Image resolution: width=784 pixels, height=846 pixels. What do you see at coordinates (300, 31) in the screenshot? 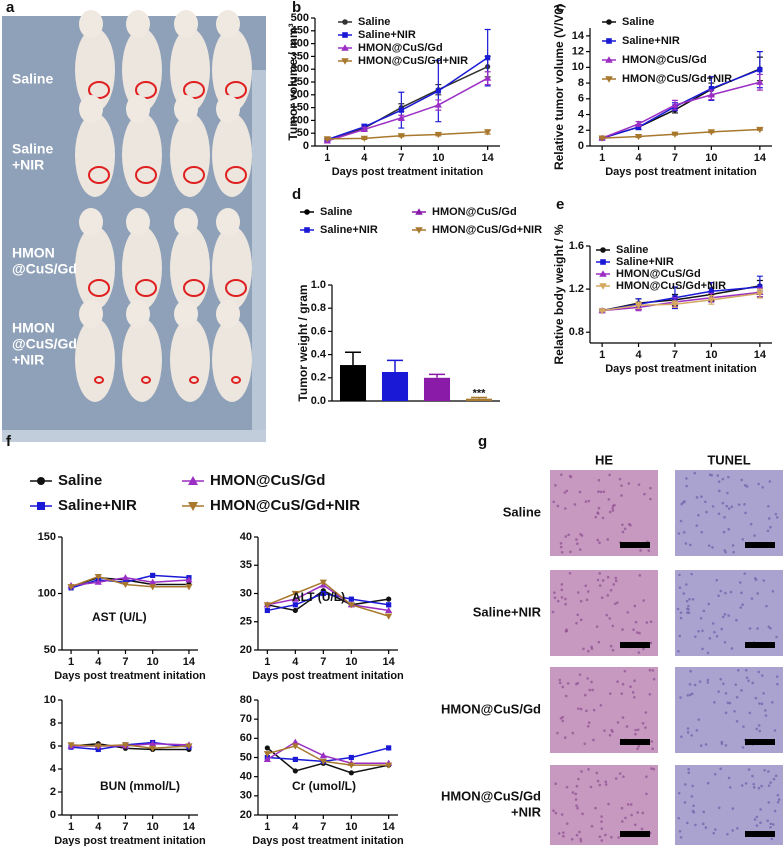
I see `y-tick-label: 450` at bounding box center [300, 31].